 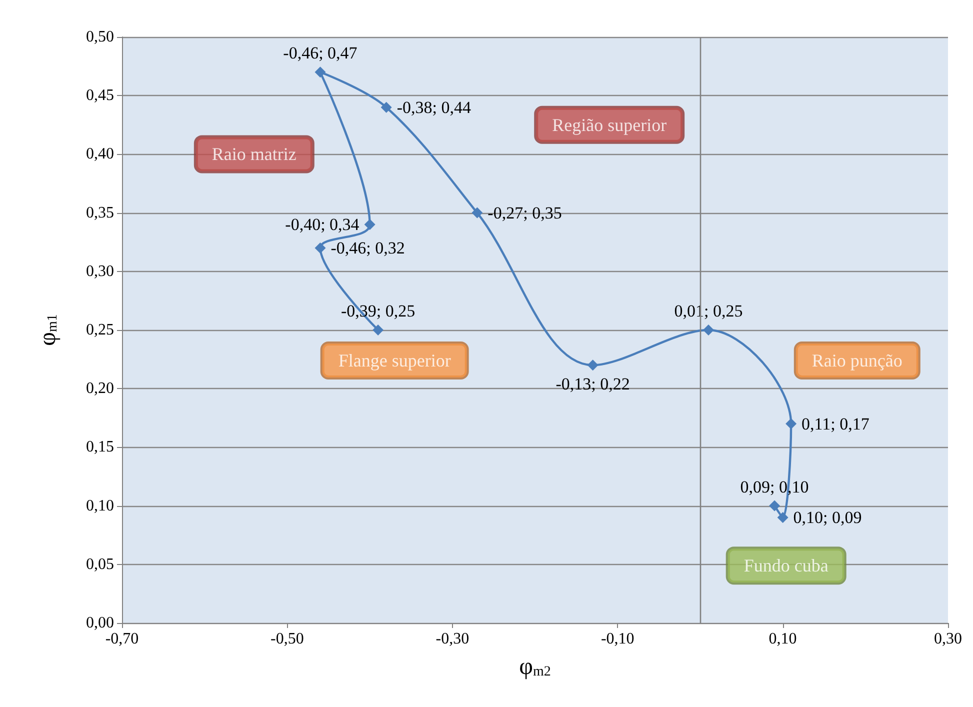 I want to click on data-label: -0,13; 0,22, so click(x=593, y=384).